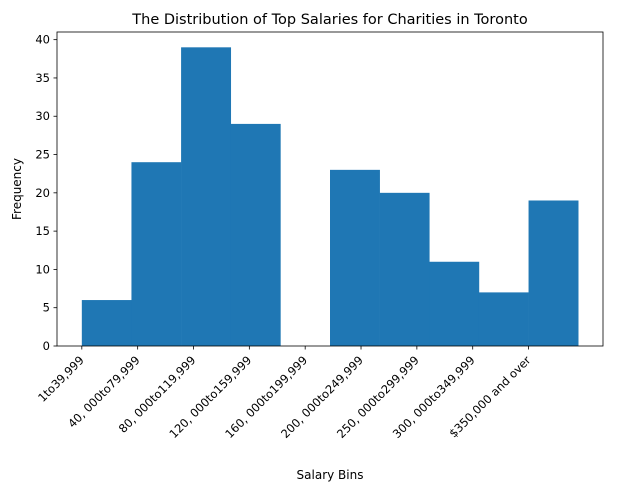 The height and width of the screenshot is (489, 628). I want to click on y-tick-label-0: 0, so click(46, 346).